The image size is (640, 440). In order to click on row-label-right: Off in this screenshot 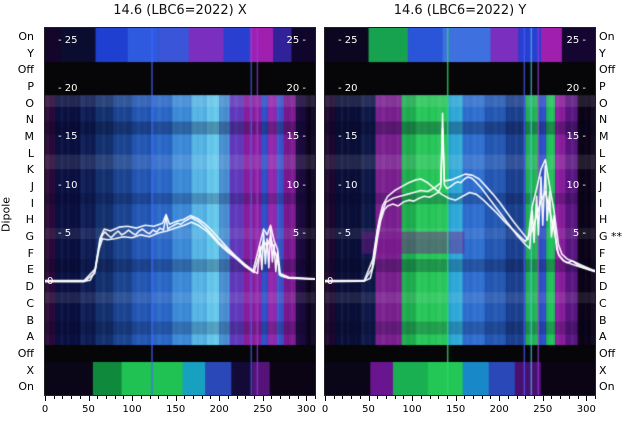, I will do `click(607, 353)`.